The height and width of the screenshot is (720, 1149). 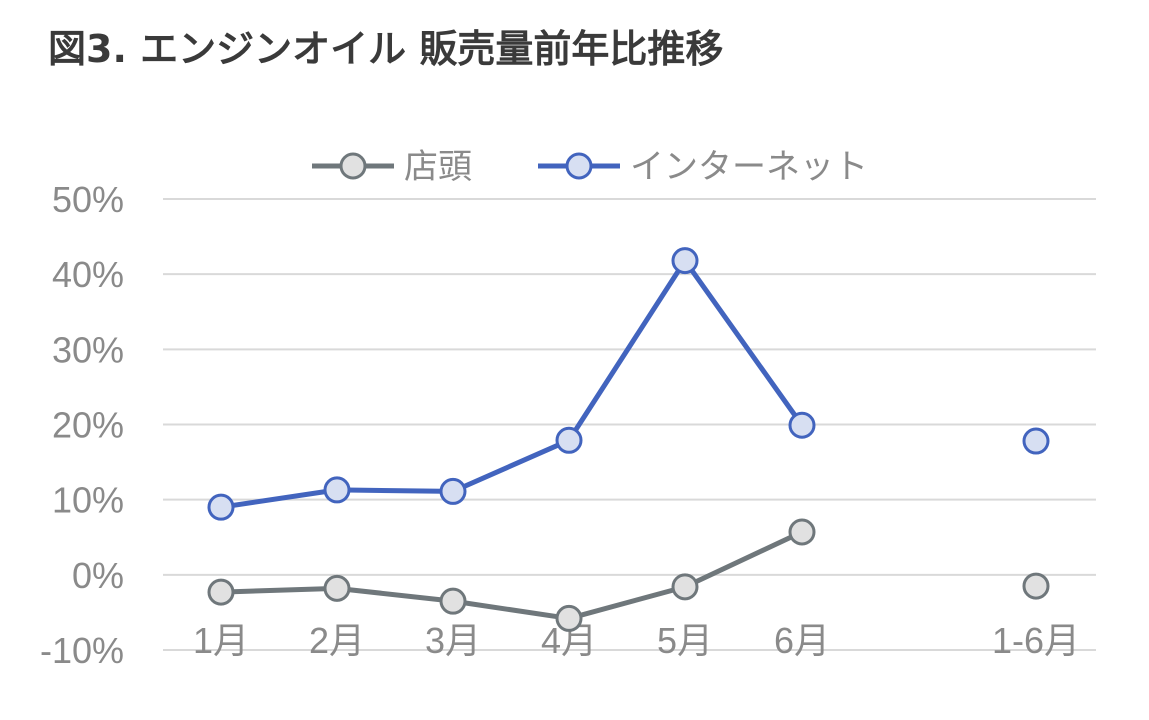 What do you see at coordinates (88, 500) in the screenshot?
I see `y-tick-label: 10%` at bounding box center [88, 500].